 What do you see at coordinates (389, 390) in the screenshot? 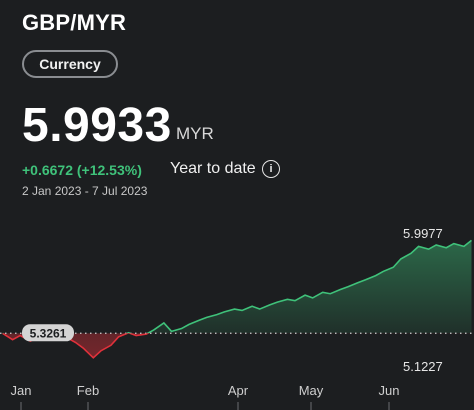
I see `x-tick-label: Jun` at bounding box center [389, 390].